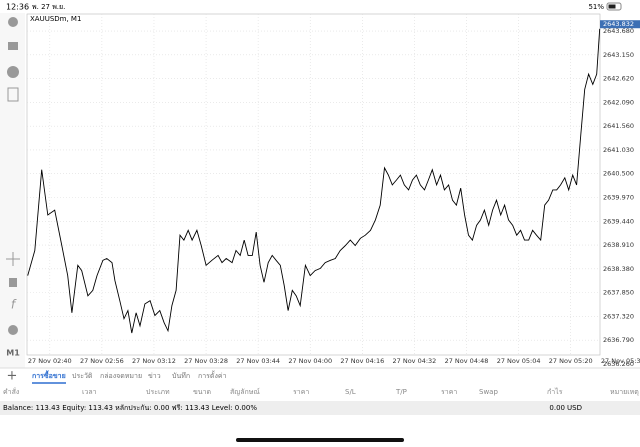 Image resolution: width=640 pixels, height=447 pixels. Describe the element at coordinates (13, 176) in the screenshot. I see `toolbar-icons: f` at that location.